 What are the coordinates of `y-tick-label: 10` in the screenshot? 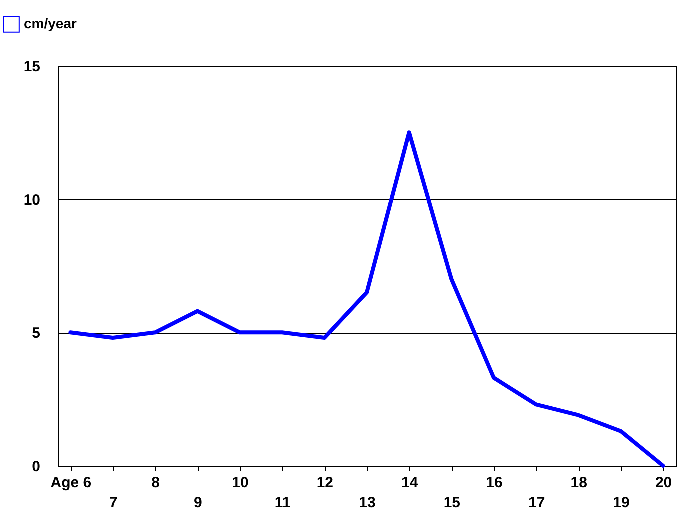 It's located at (32, 200).